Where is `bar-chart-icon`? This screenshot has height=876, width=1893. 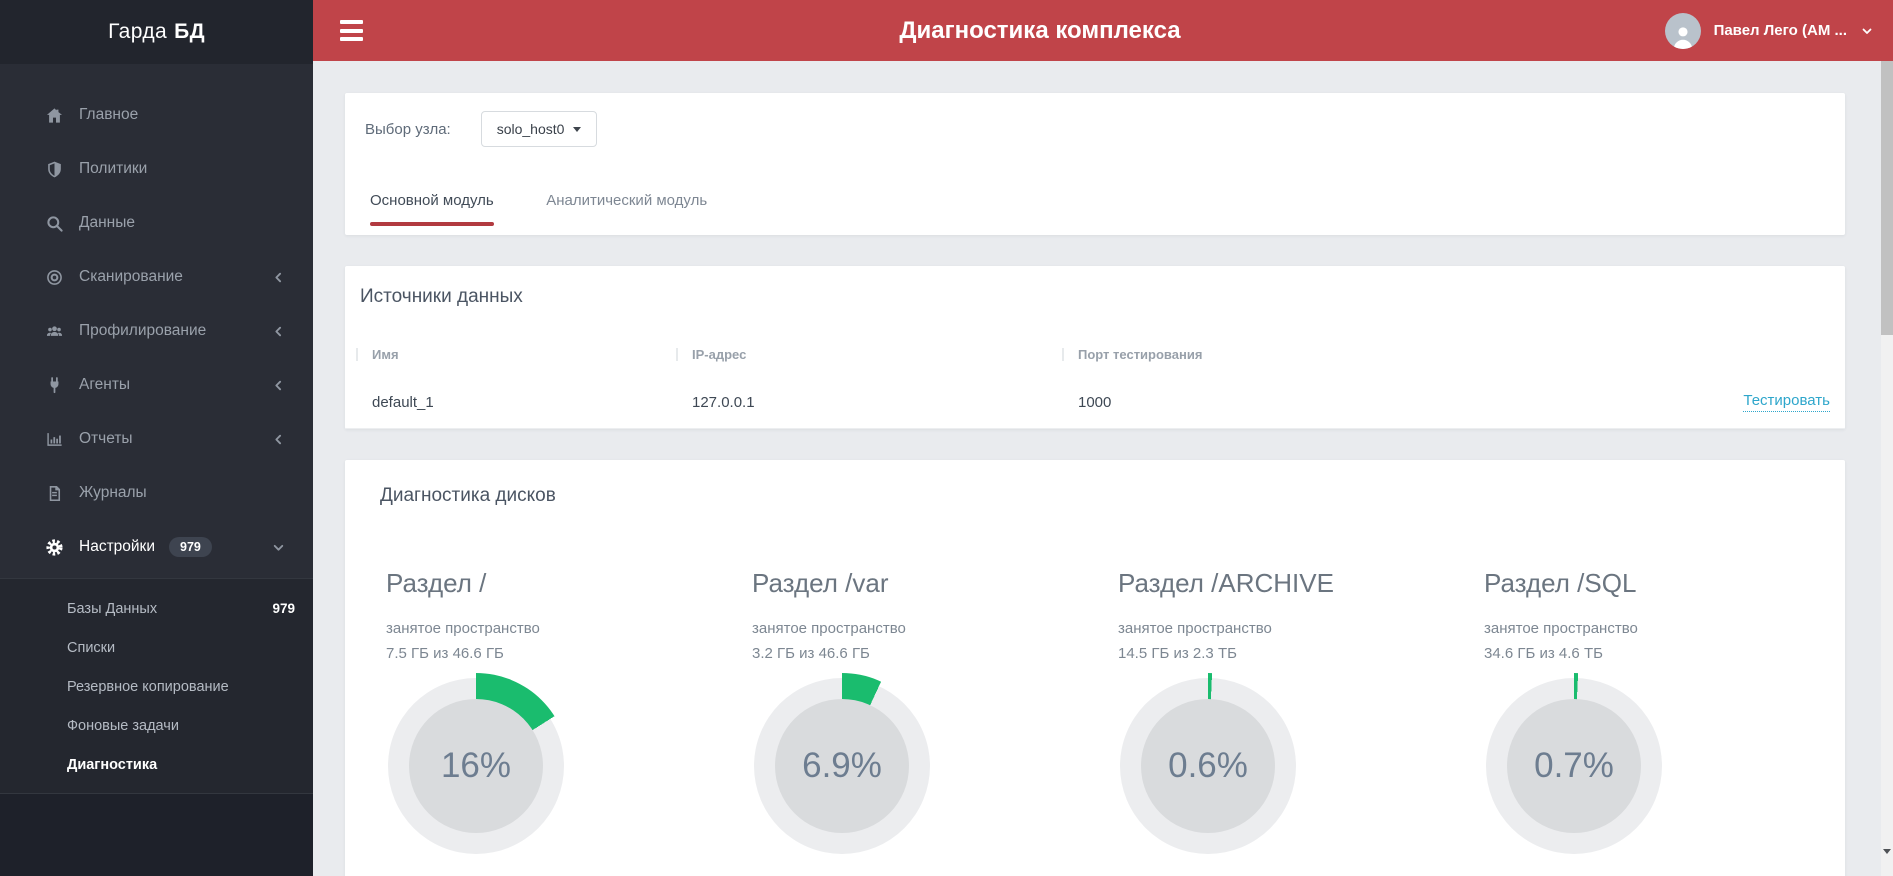
bar-chart-icon is located at coordinates (54, 439).